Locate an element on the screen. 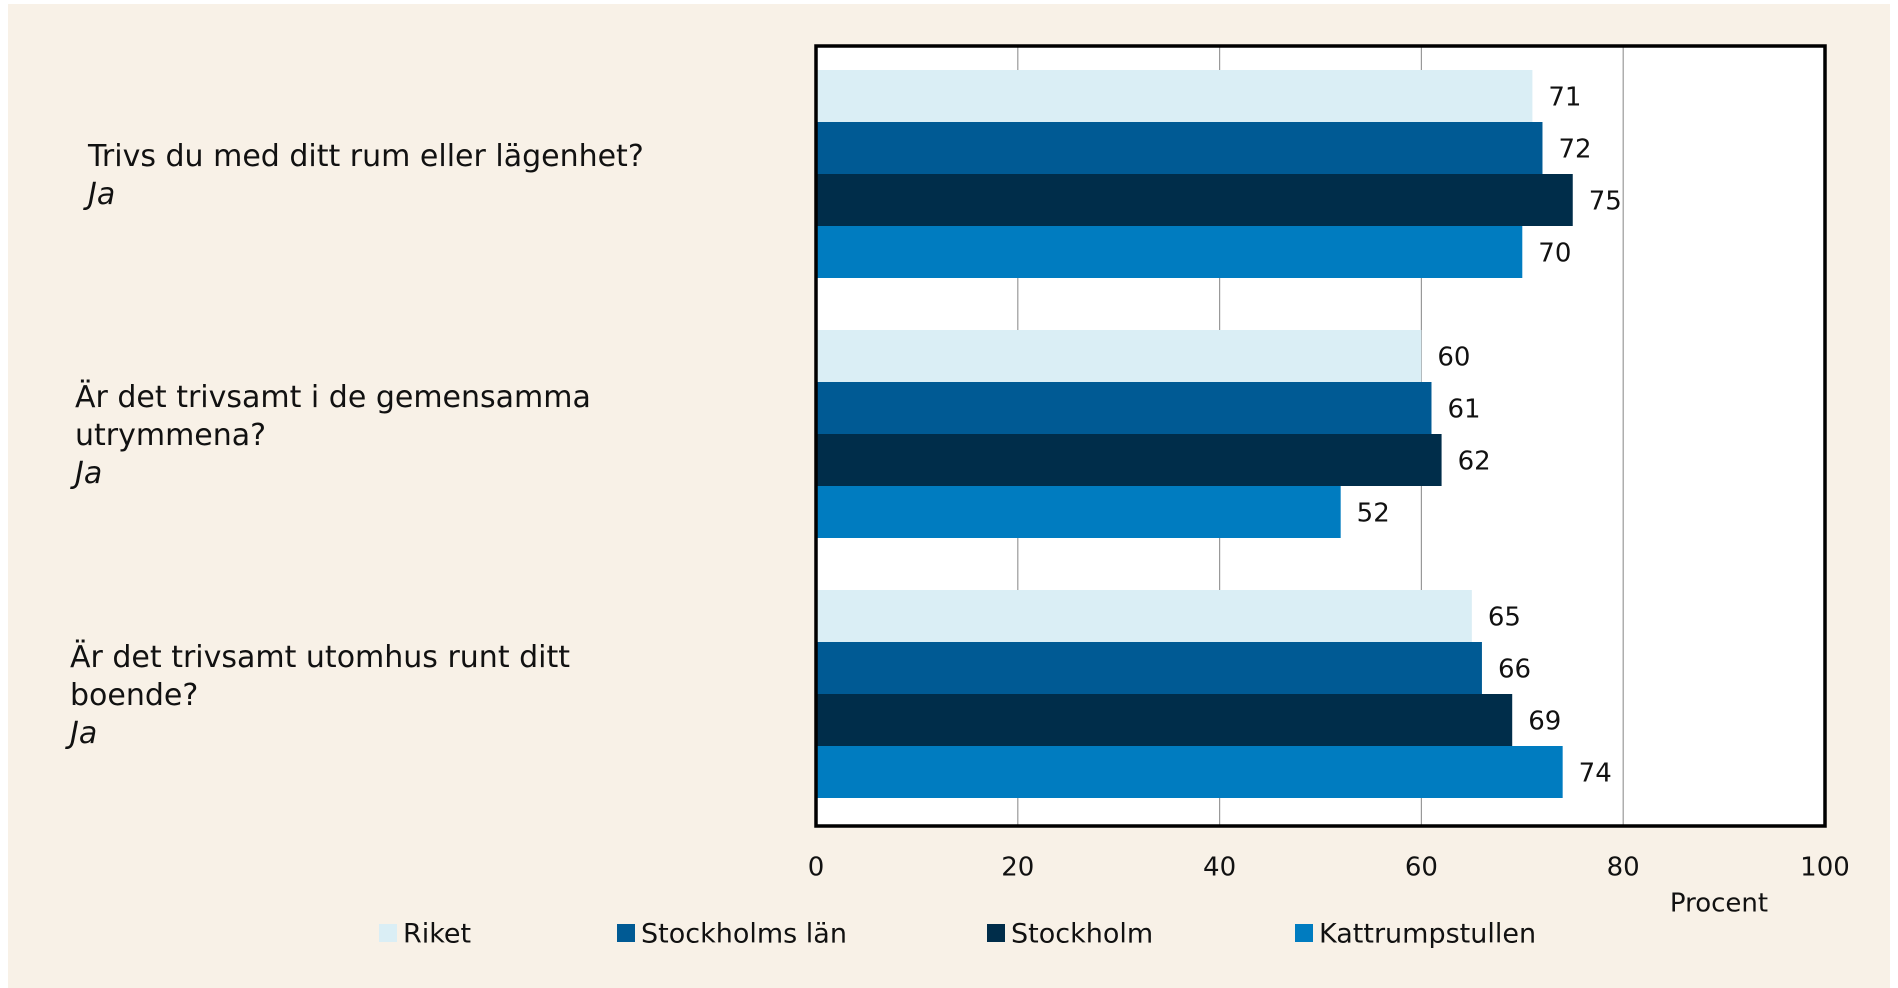 The image size is (1898, 988). x-tick-label: 100 is located at coordinates (1825, 868).